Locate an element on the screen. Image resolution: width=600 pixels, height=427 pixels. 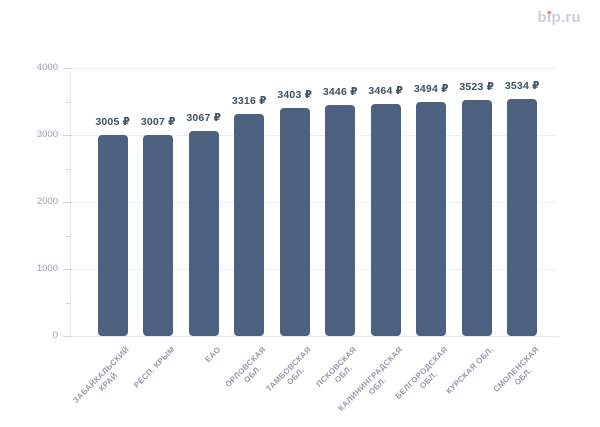
bar-slot: 3534 ₽ is located at coordinates (523, 202).